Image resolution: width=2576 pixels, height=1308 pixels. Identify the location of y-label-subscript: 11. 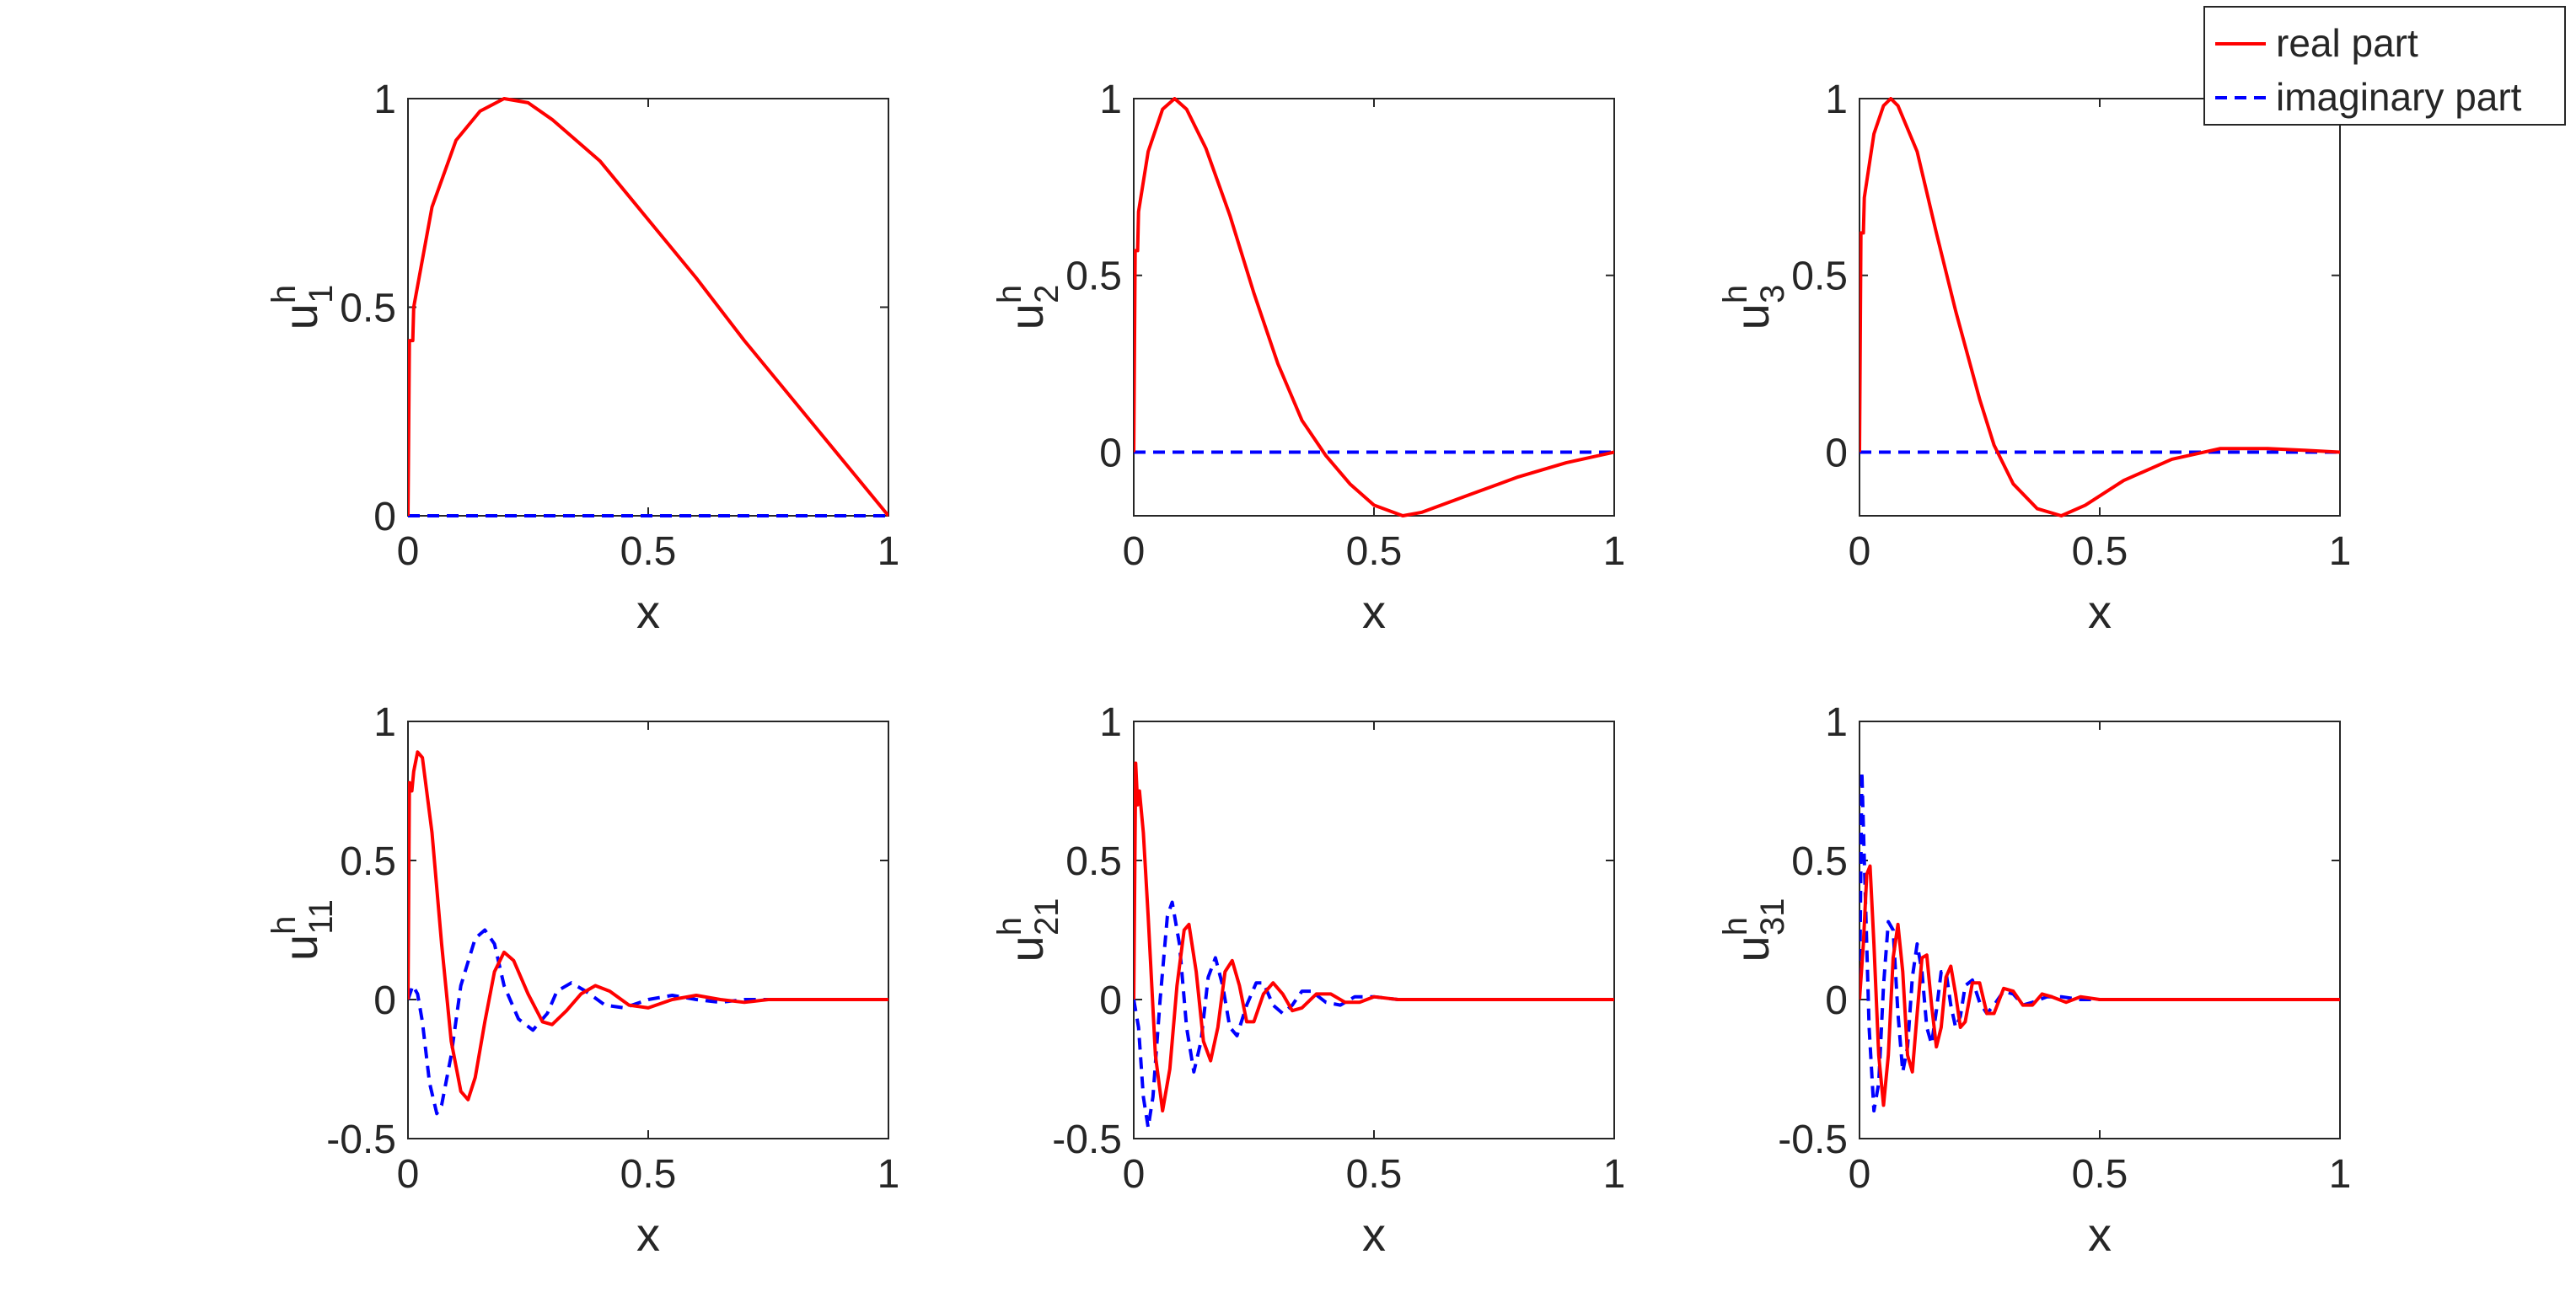
(321, 917).